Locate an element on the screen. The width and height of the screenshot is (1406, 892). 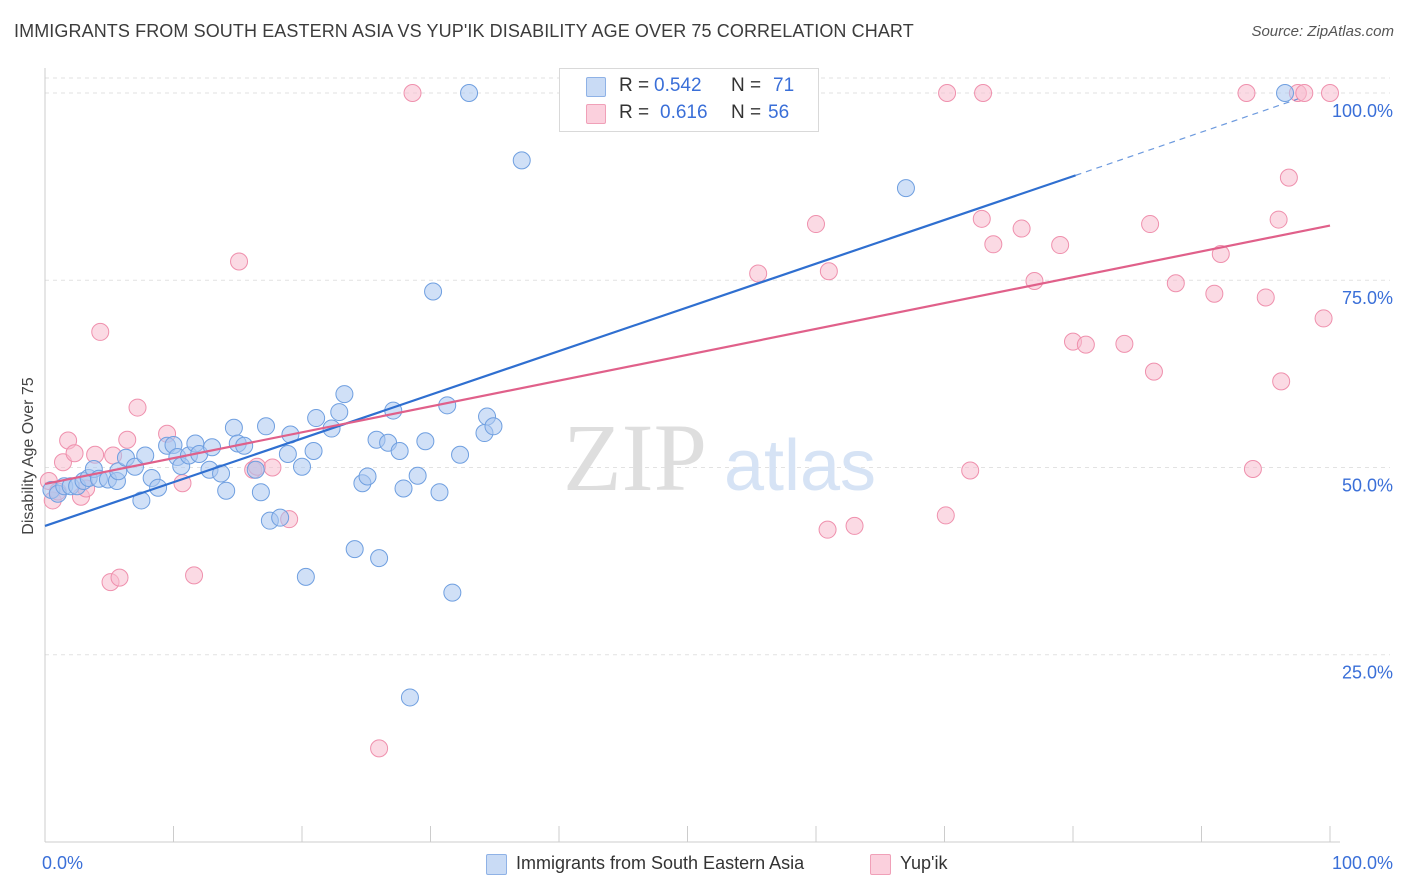
legend-swatch-yupik is located at coordinates (596, 114).